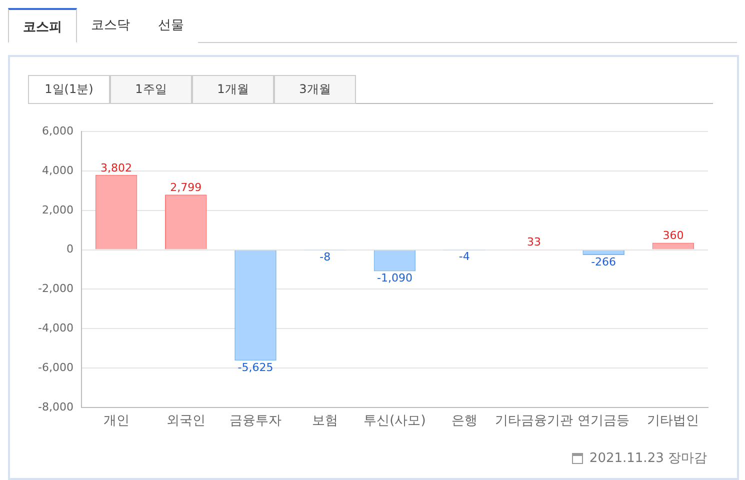 This screenshot has width=745, height=480. I want to click on text: 2021.11.23 장마감, so click(648, 458).